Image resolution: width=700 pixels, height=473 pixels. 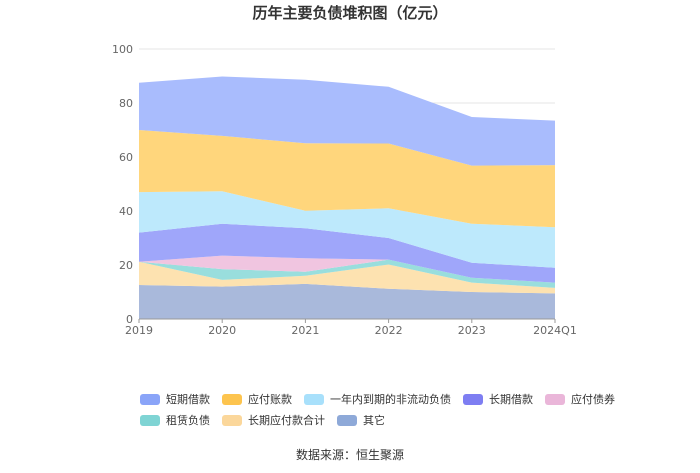 What do you see at coordinates (139, 330) in the screenshot?
I see `x-tick-label: 2019` at bounding box center [139, 330].